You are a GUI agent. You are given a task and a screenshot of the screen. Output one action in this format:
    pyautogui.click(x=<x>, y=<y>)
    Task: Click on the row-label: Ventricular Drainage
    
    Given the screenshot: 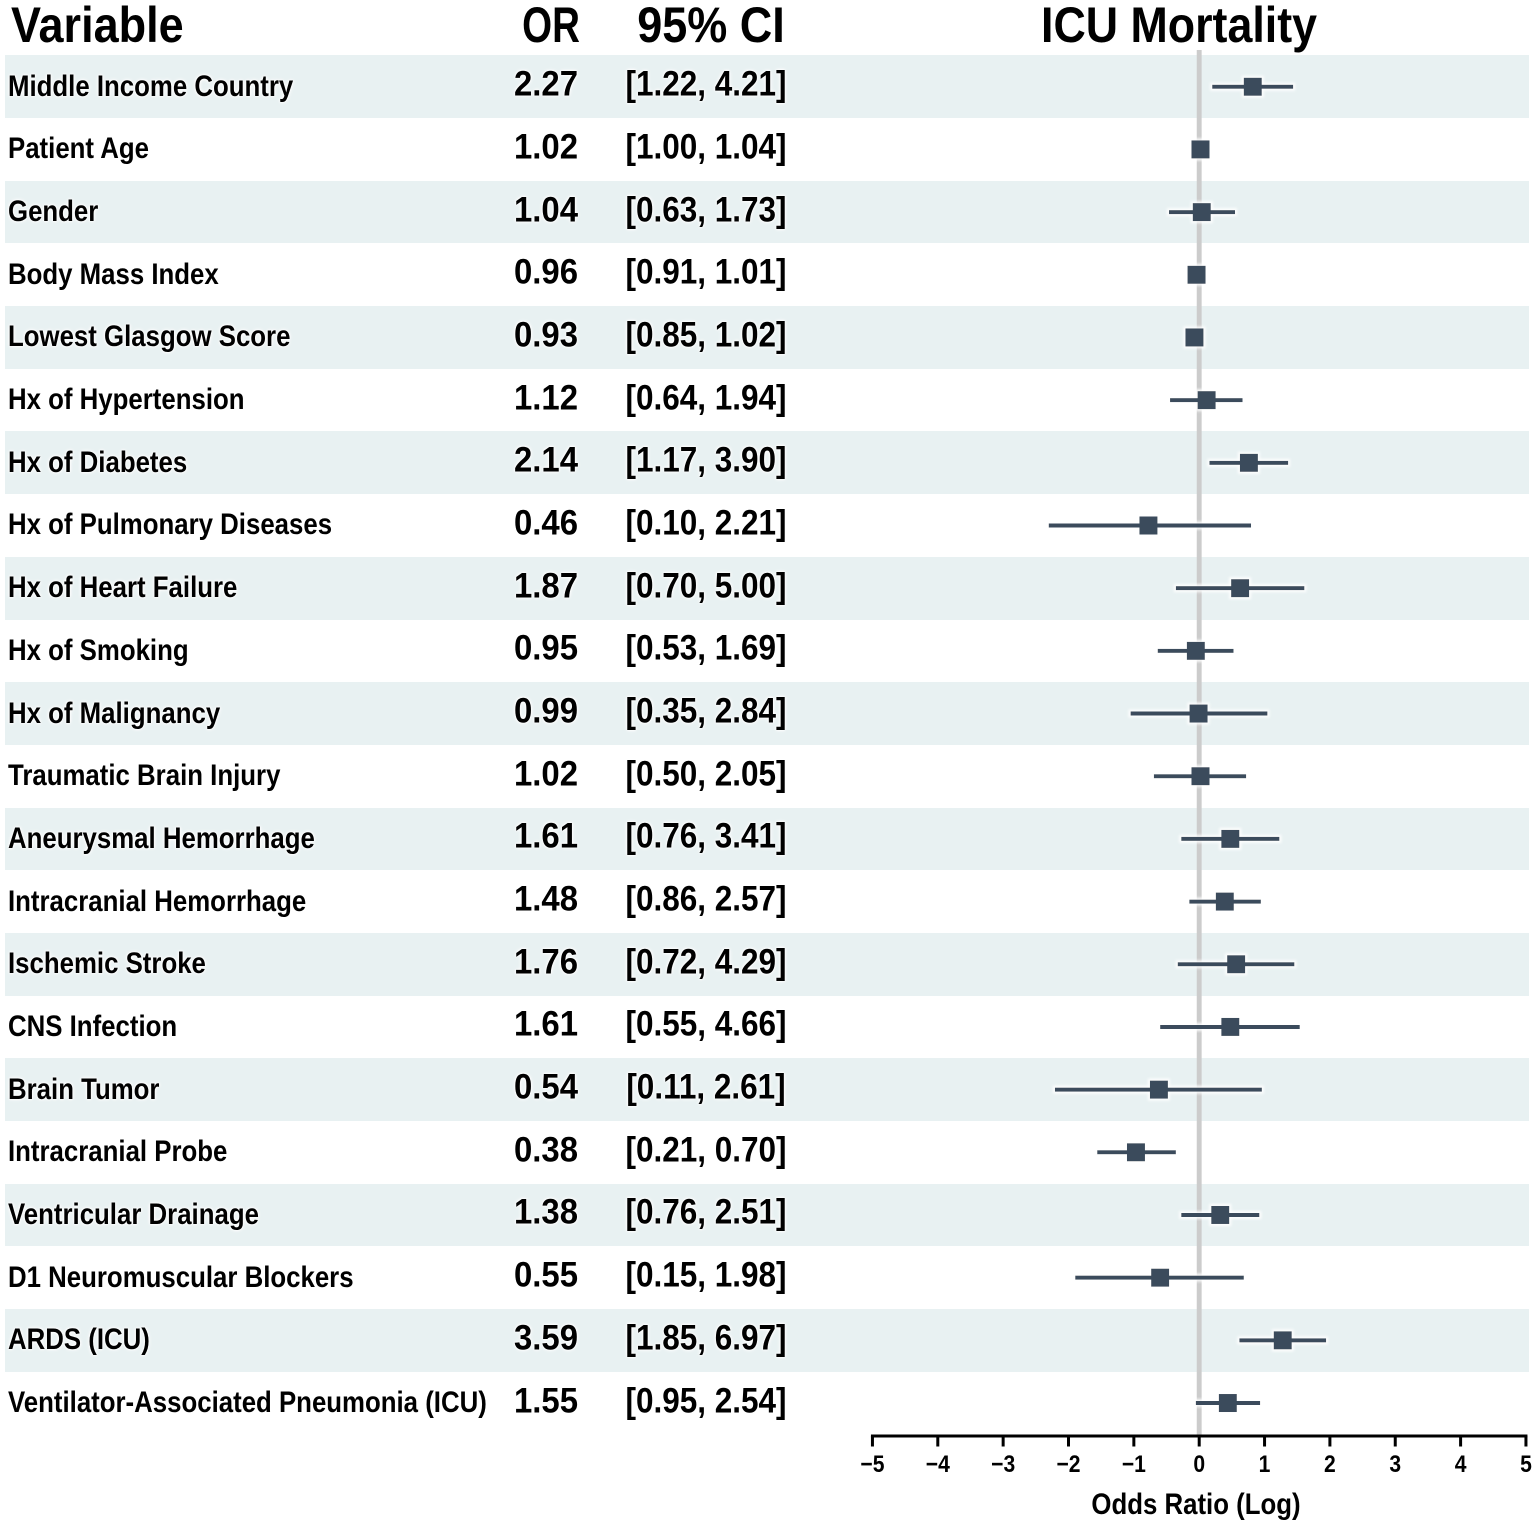 What is the action you would take?
    pyautogui.click(x=133, y=1214)
    